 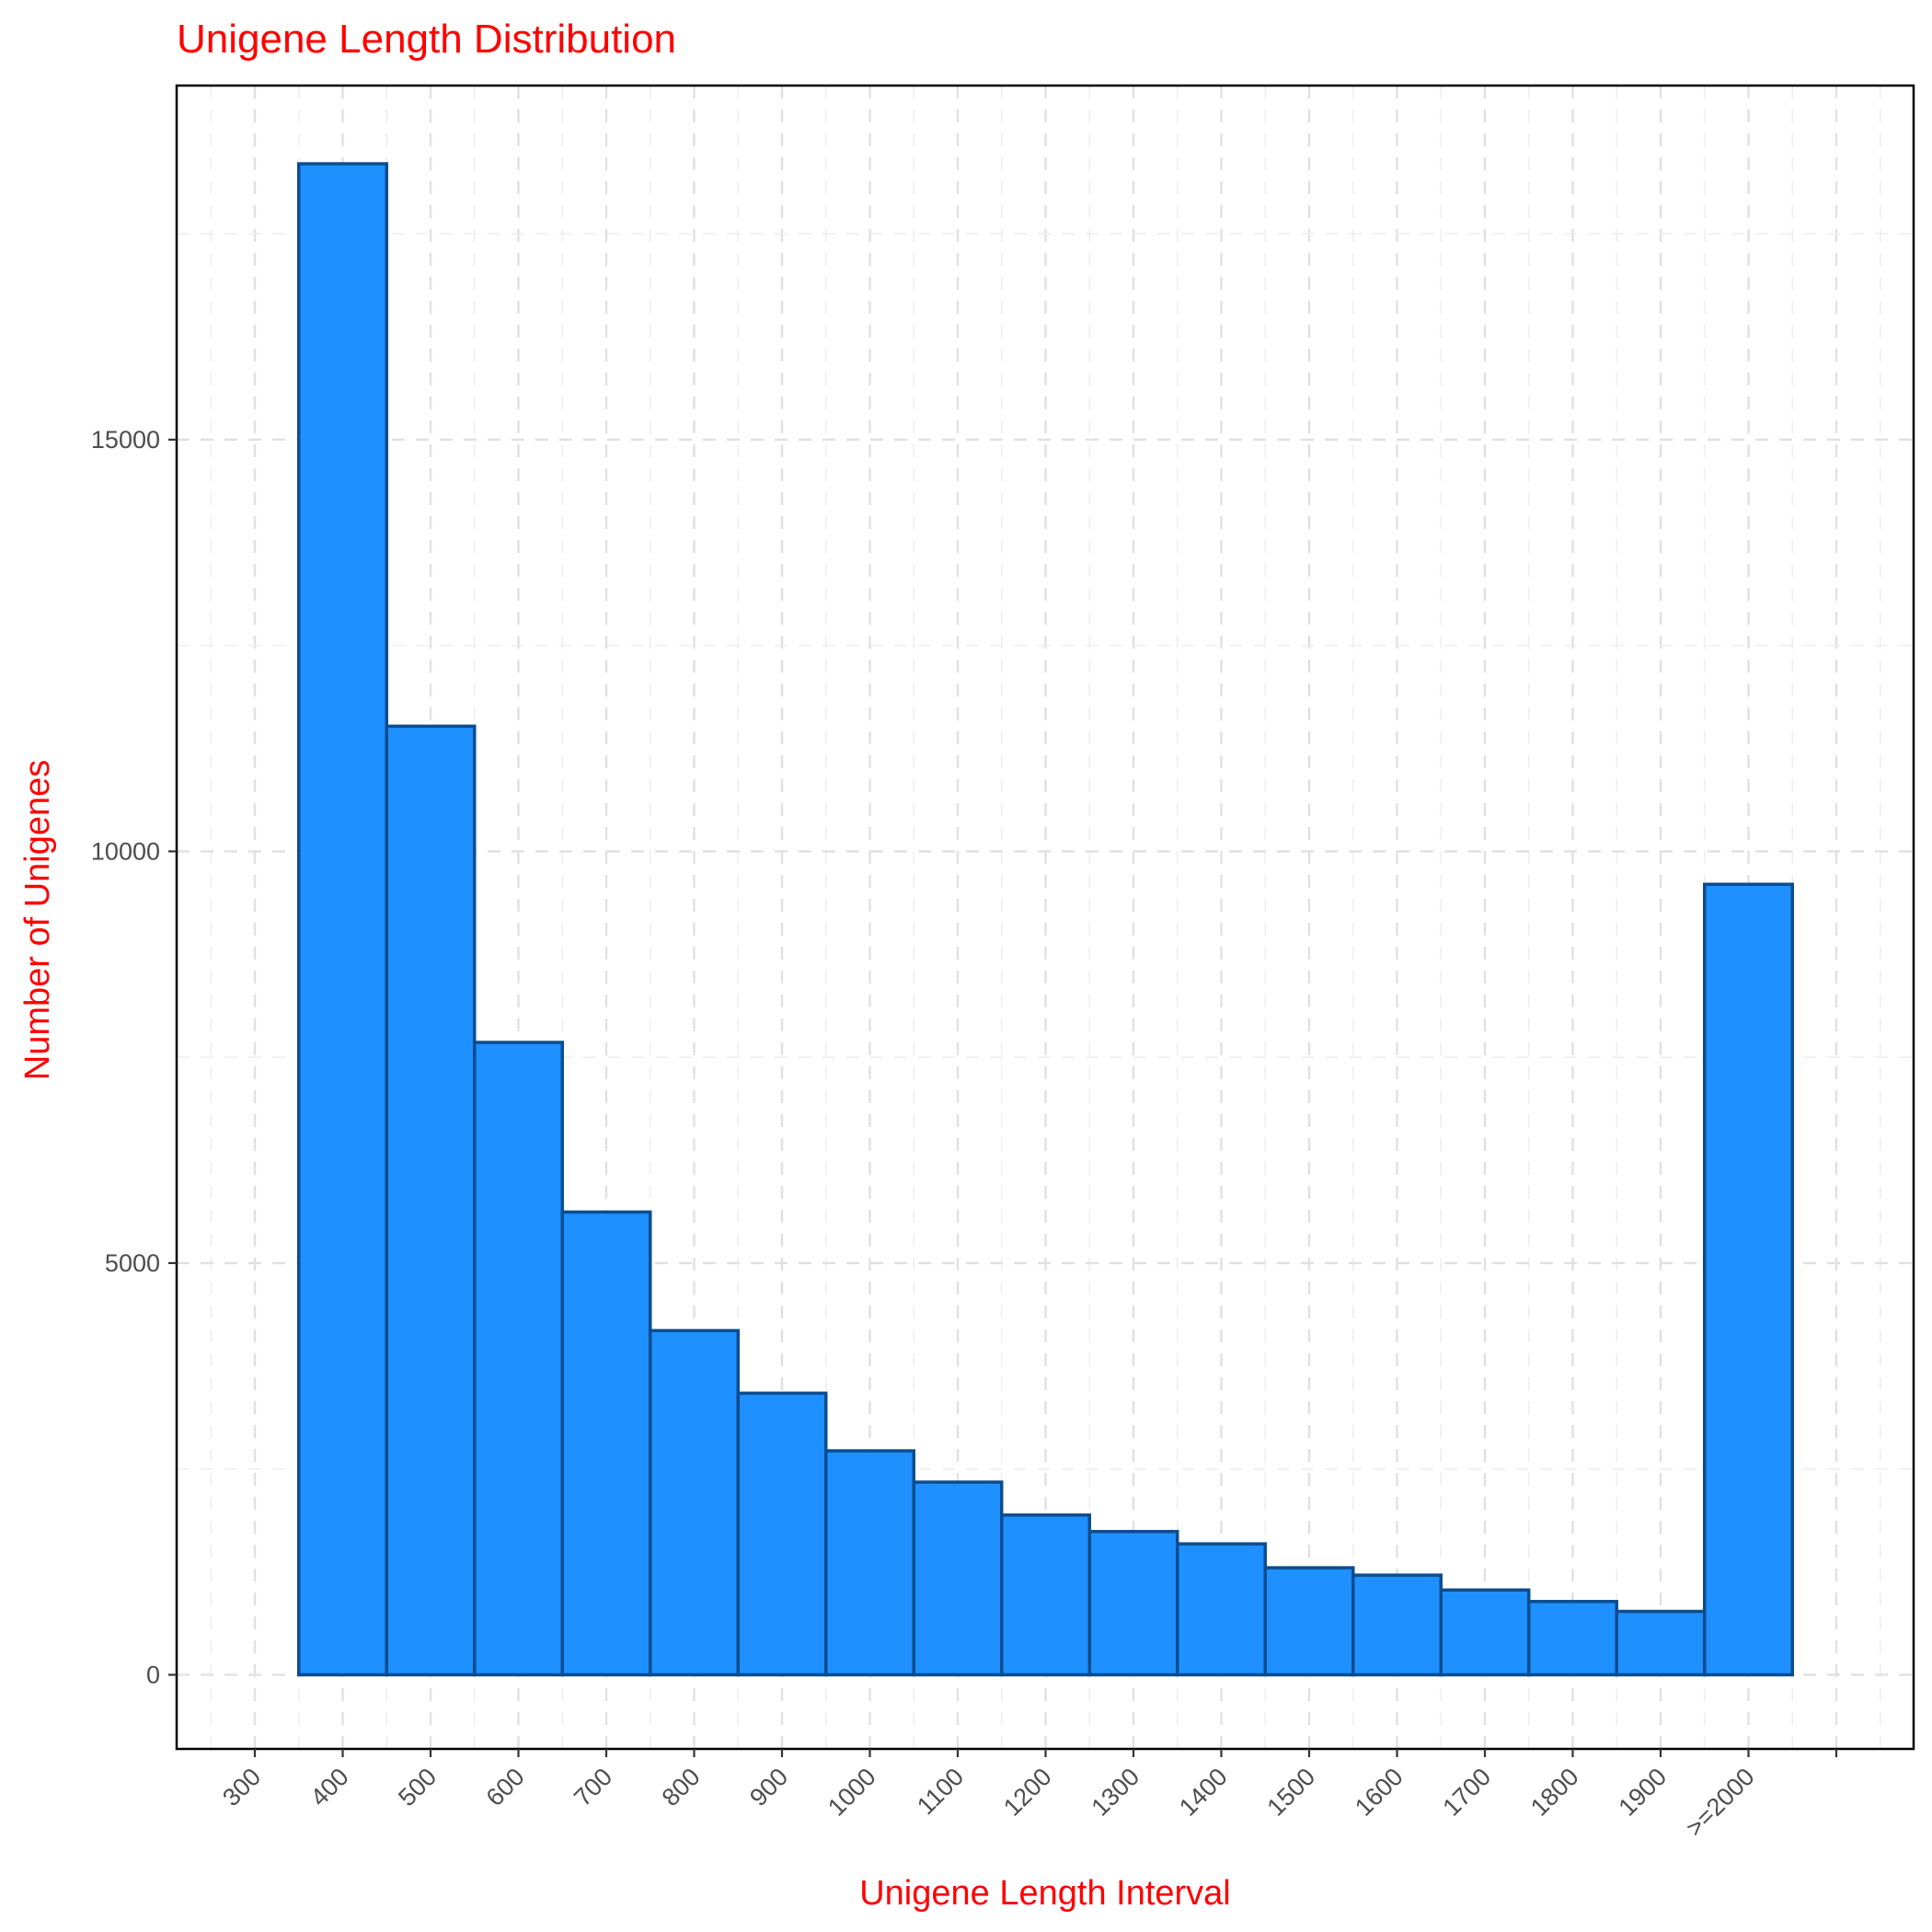 I want to click on x-tick-label: 1600, so click(x=1379, y=1792).